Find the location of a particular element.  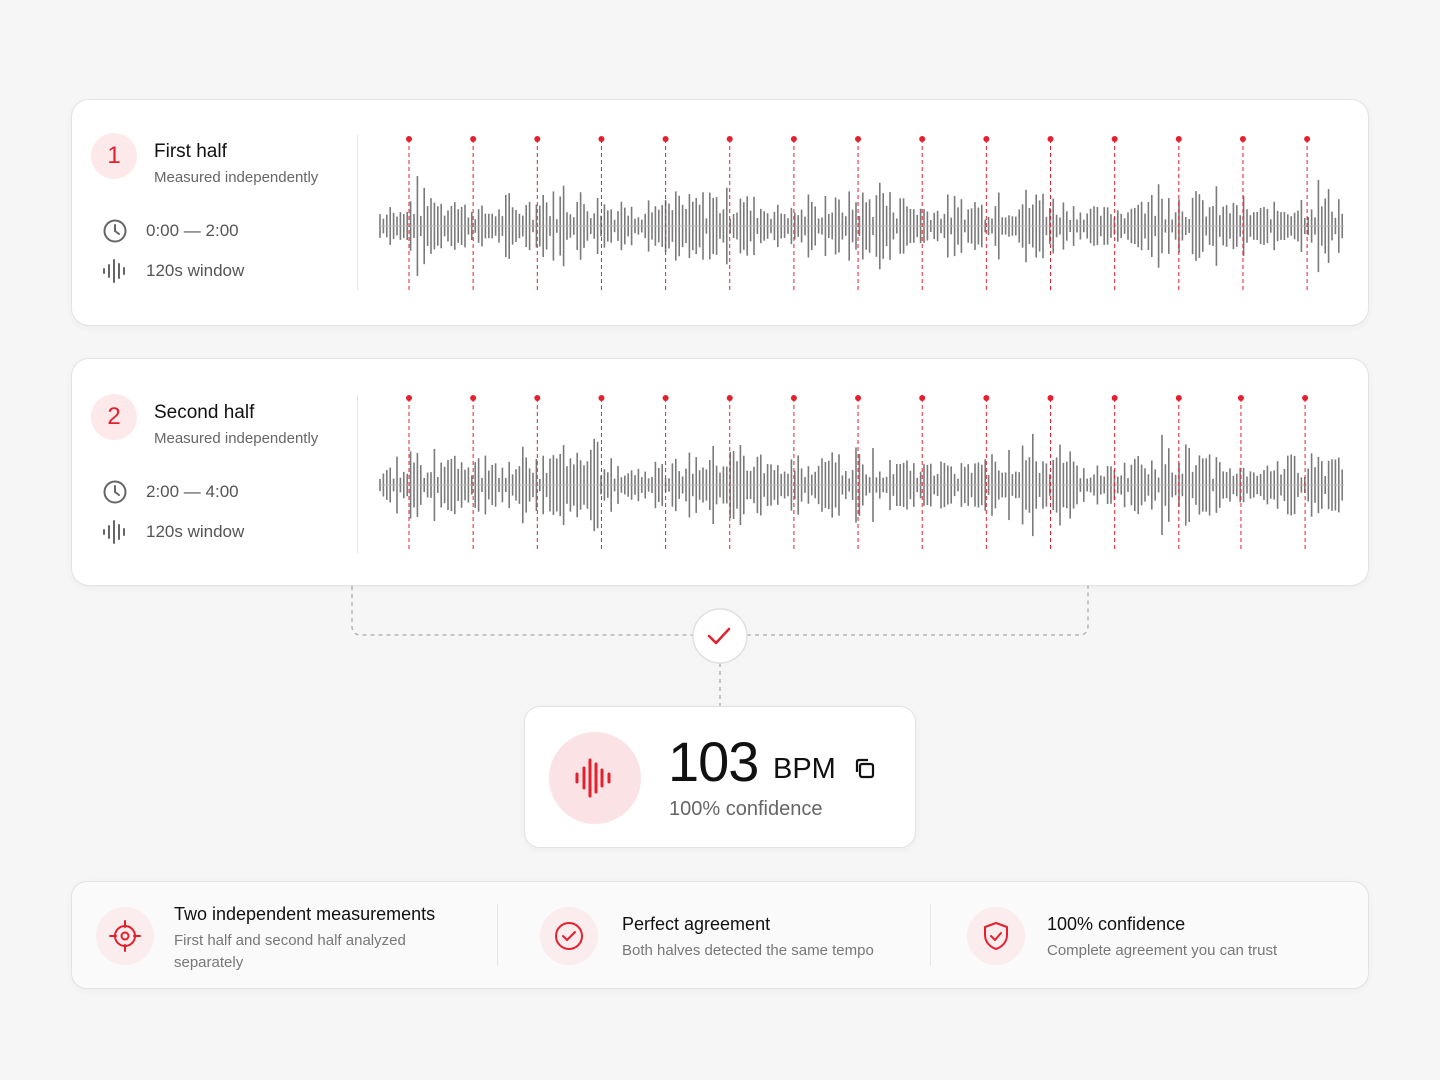

result-card: 103 BPM 100% confidence is located at coordinates (720, 777).